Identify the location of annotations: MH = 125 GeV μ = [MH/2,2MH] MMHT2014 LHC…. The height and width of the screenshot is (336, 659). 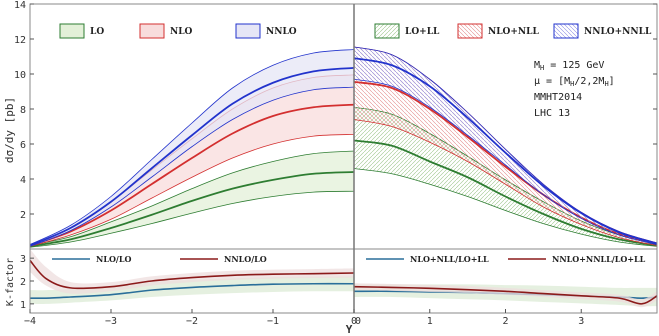
(574, 89).